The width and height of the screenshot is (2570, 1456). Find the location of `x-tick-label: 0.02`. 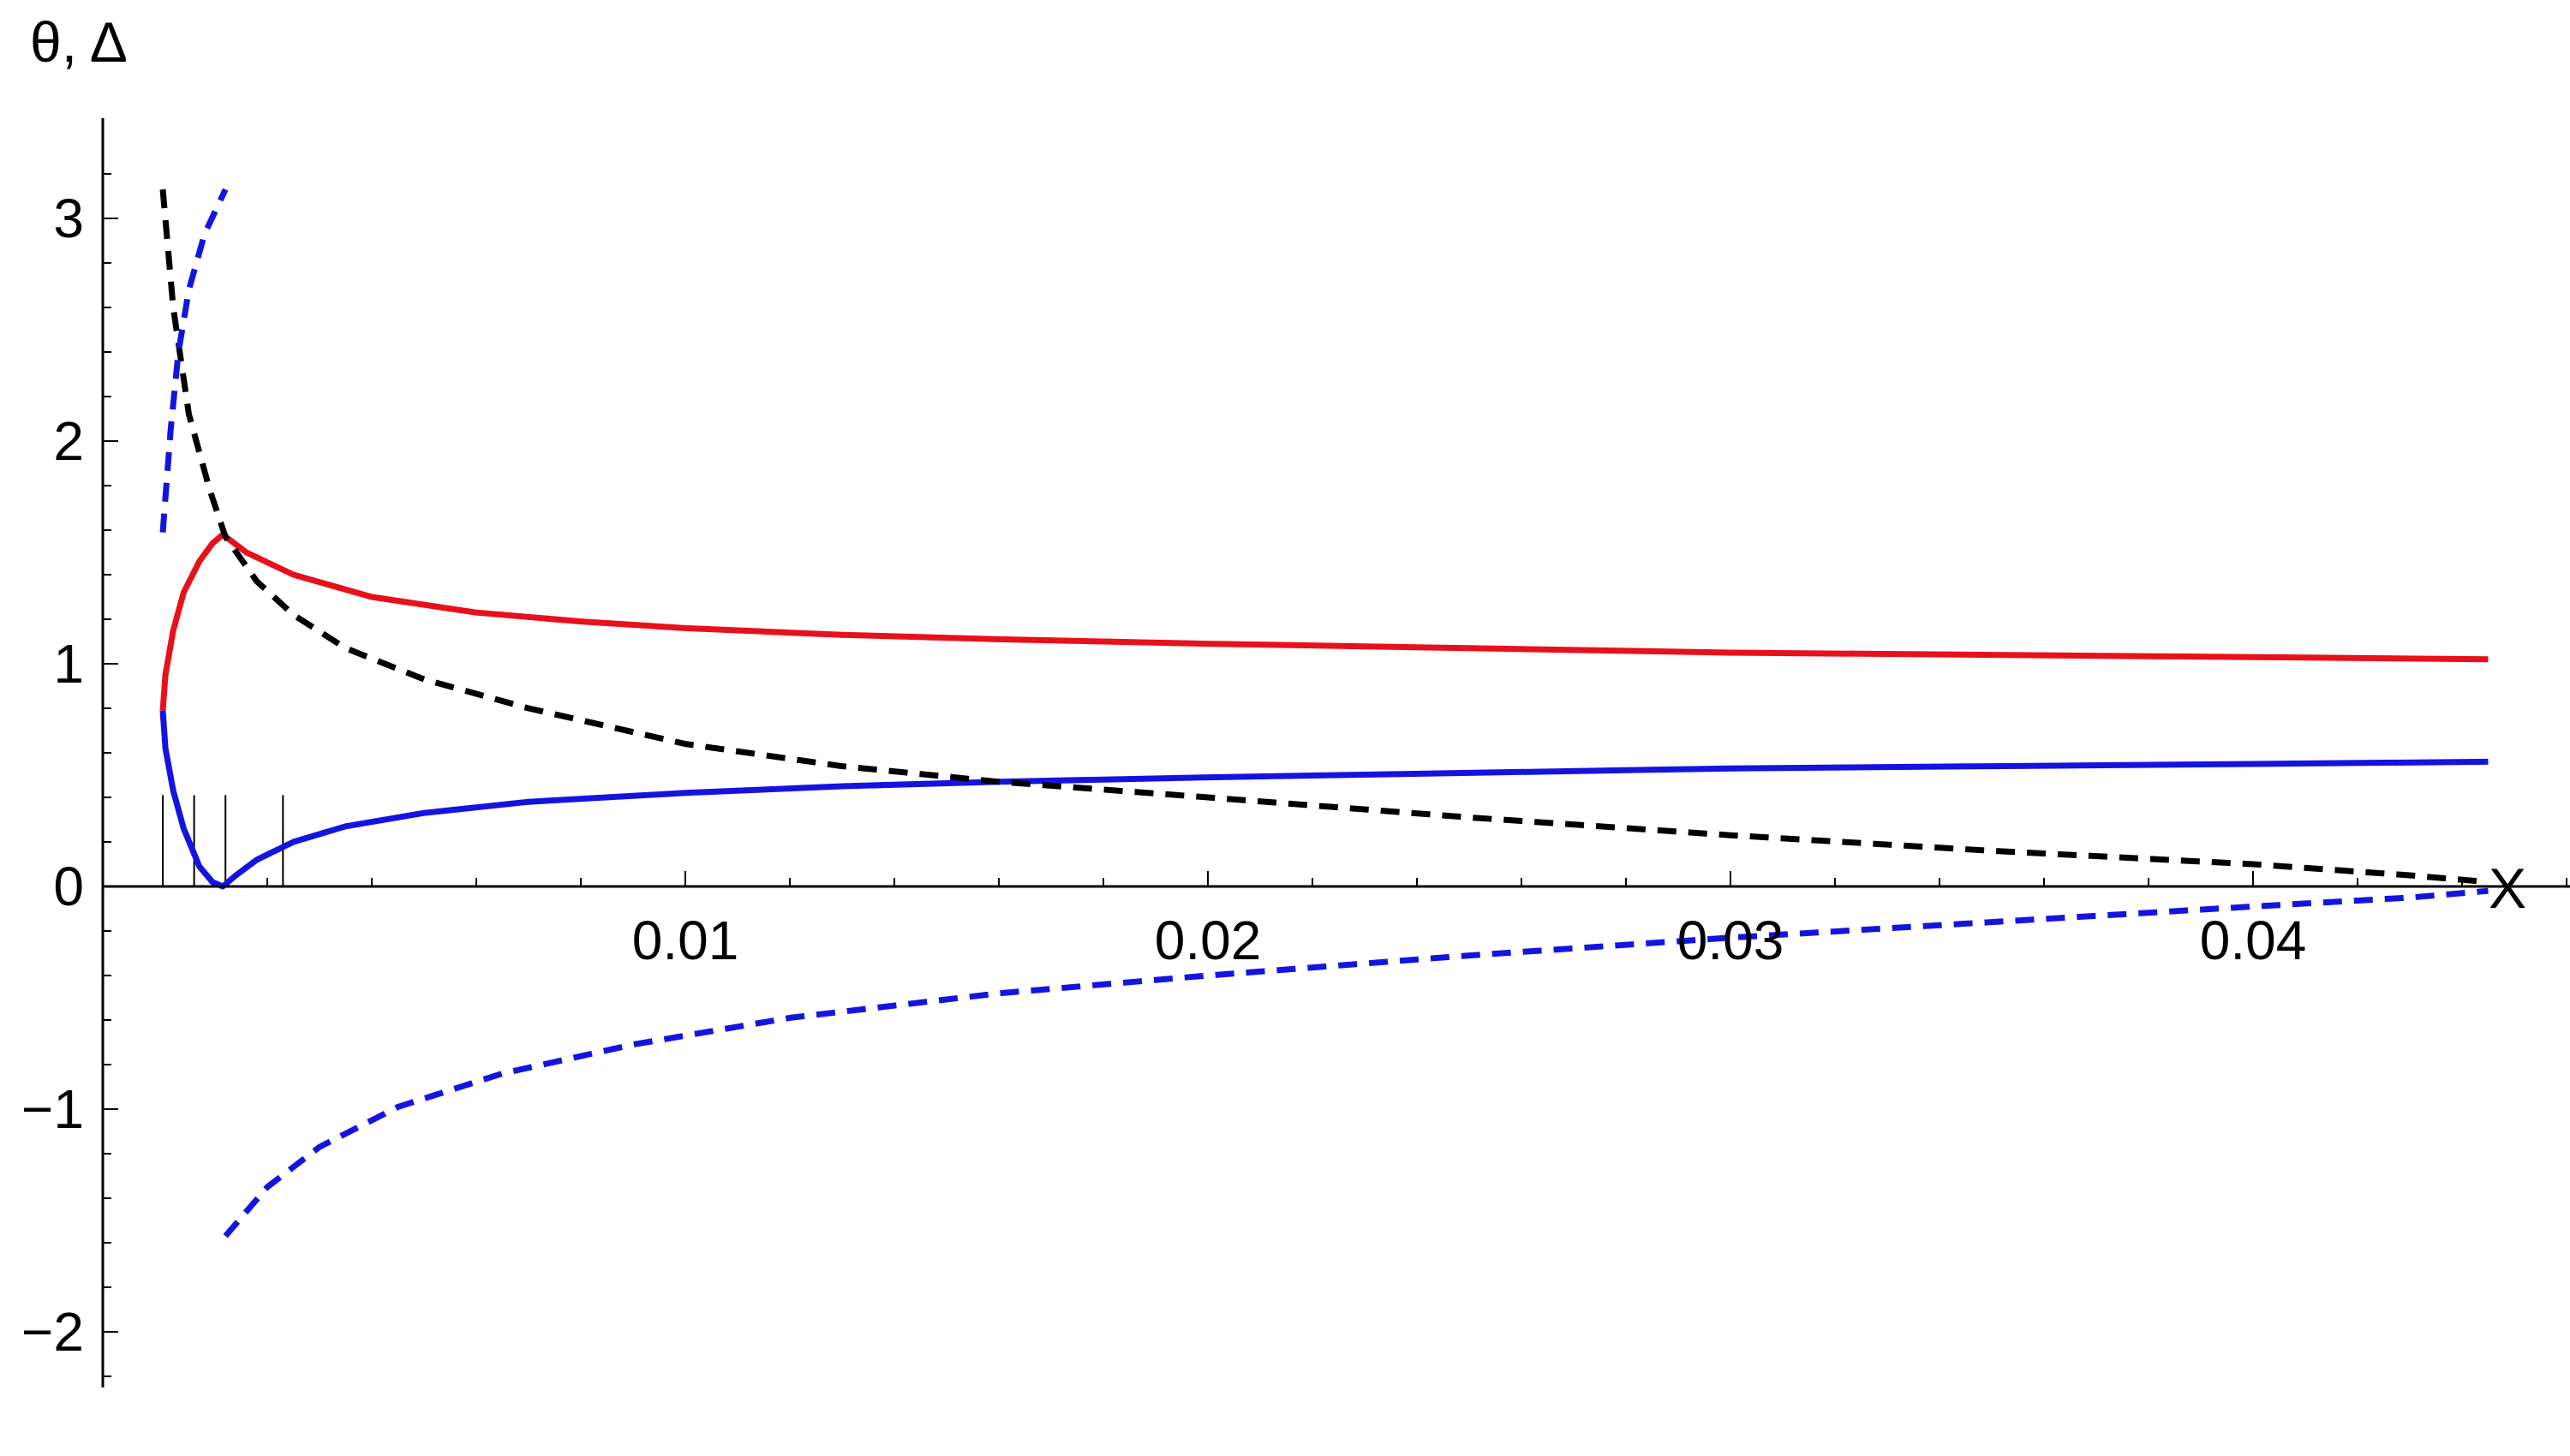

x-tick-label: 0.02 is located at coordinates (1209, 940).